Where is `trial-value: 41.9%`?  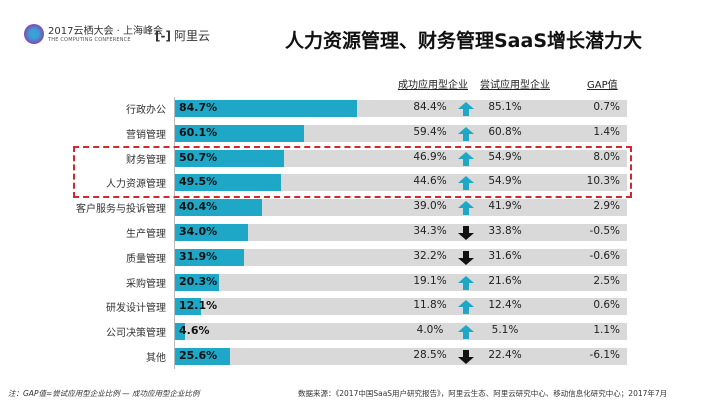
trial-value: 41.9% is located at coordinates (505, 206).